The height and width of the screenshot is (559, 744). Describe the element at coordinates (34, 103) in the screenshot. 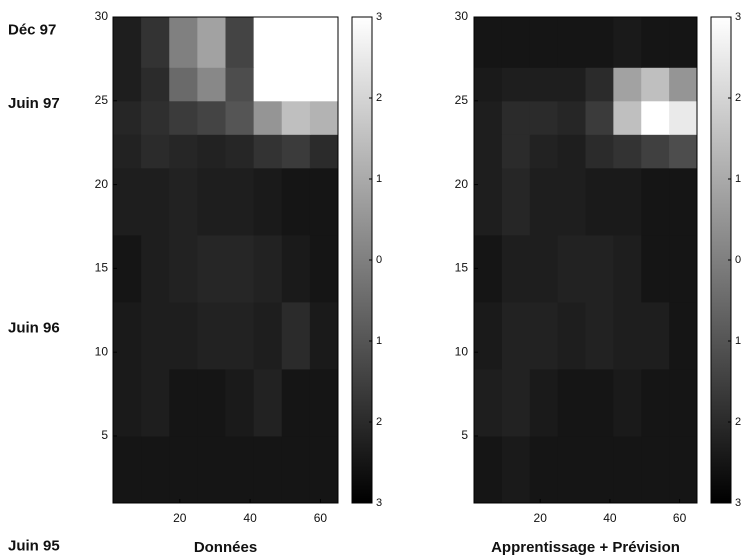

I see `date-label: Juin 97` at that location.